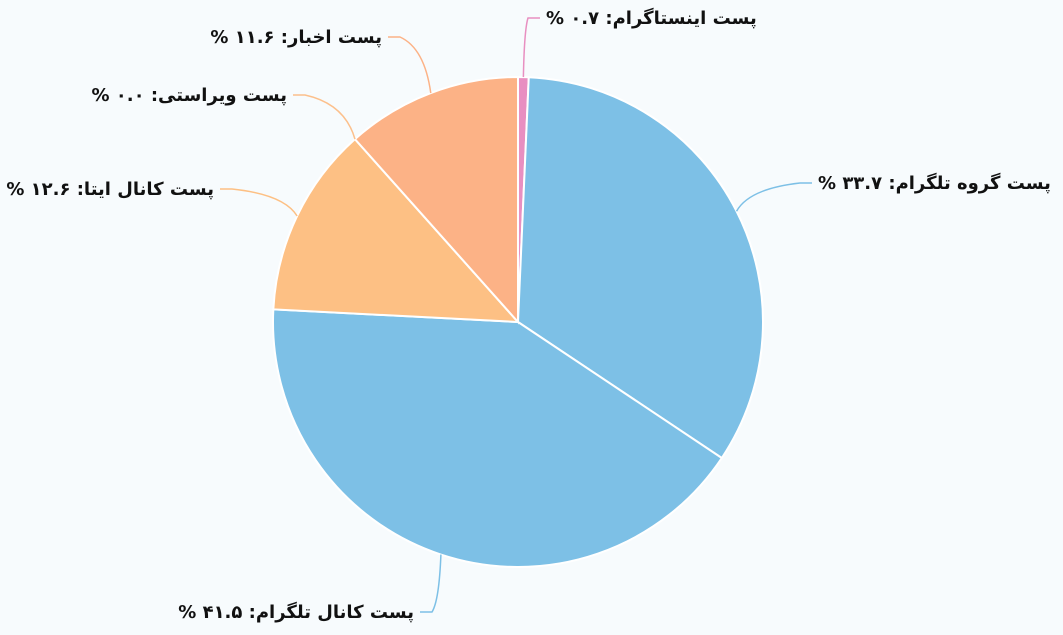 The width and height of the screenshot is (1063, 635). I want to click on data-label: پست اخبار: ۱۱.۶ %, so click(296, 37).